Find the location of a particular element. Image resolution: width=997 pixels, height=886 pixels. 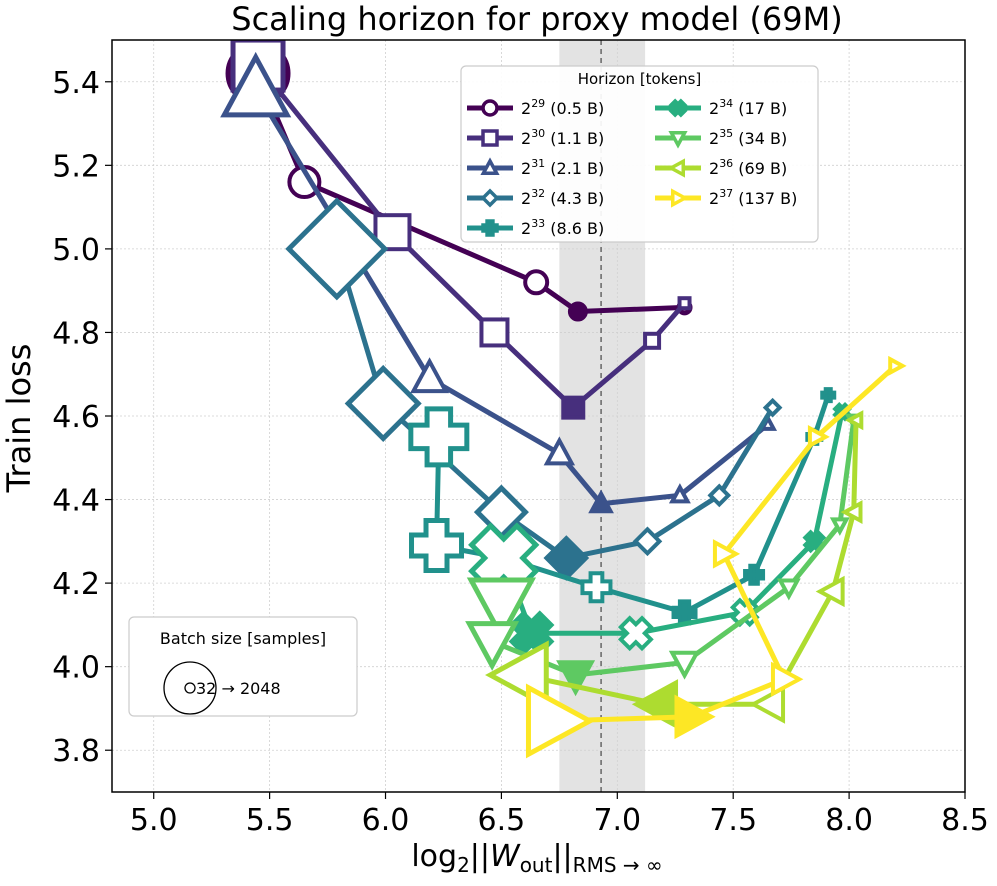

legend-label-37: 237 (137 B) is located at coordinates (753, 197).